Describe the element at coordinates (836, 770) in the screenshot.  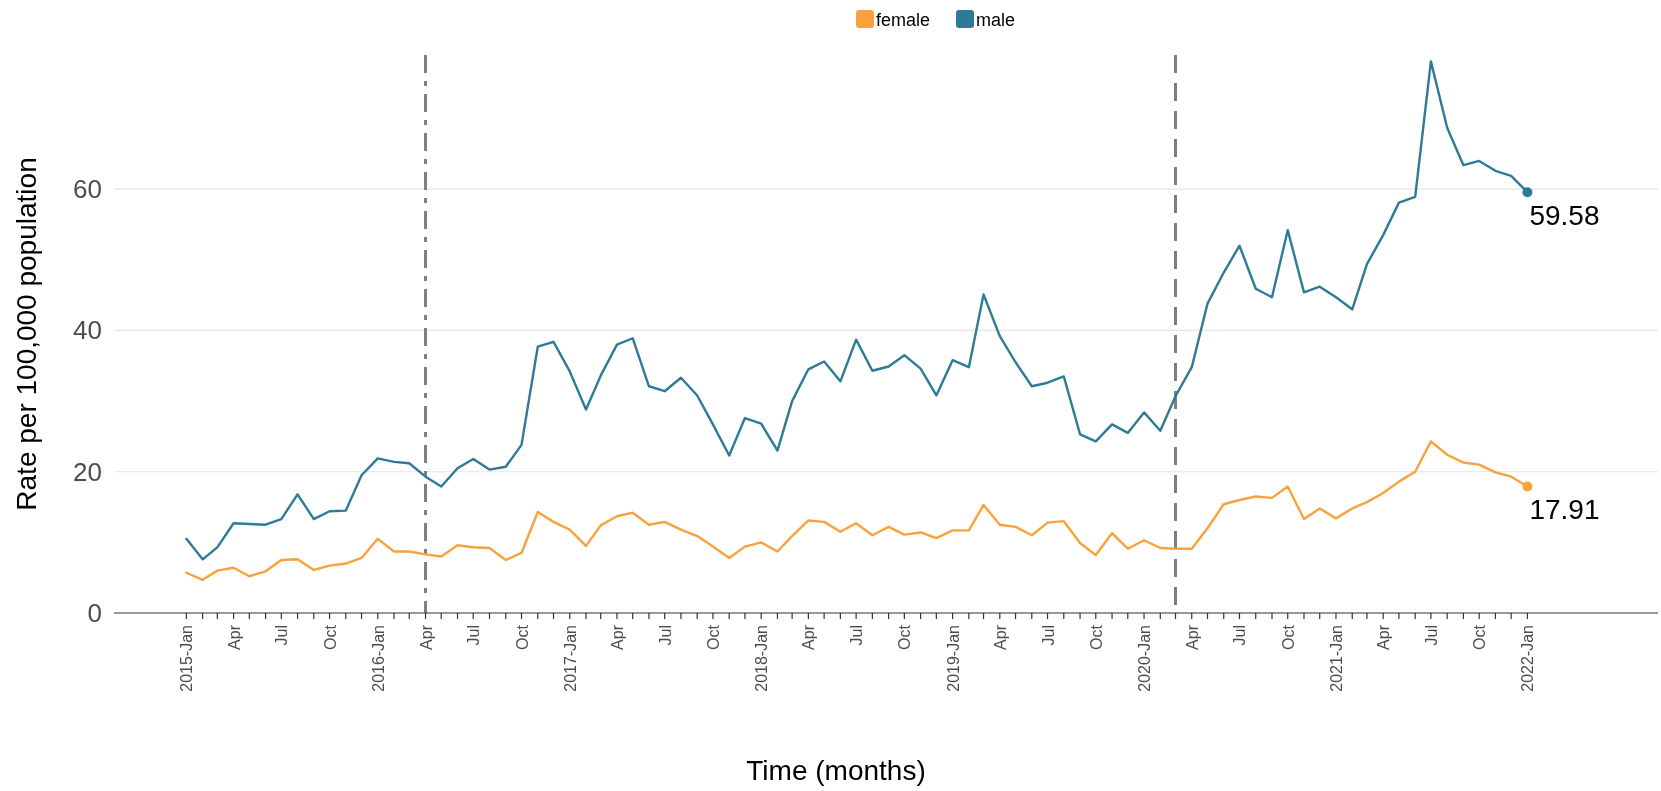
I see `x-axis-title: Time (months)` at that location.